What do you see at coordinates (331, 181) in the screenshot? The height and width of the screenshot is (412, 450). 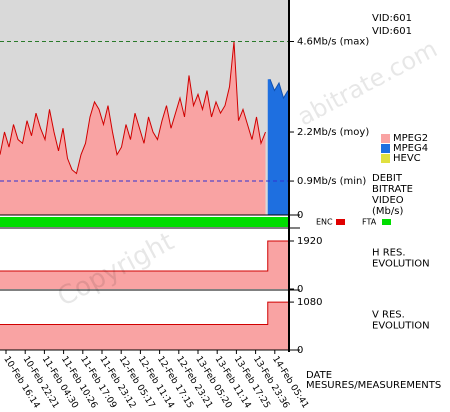 I see `reference-label: 0.9Mb/s (min)` at bounding box center [331, 181].